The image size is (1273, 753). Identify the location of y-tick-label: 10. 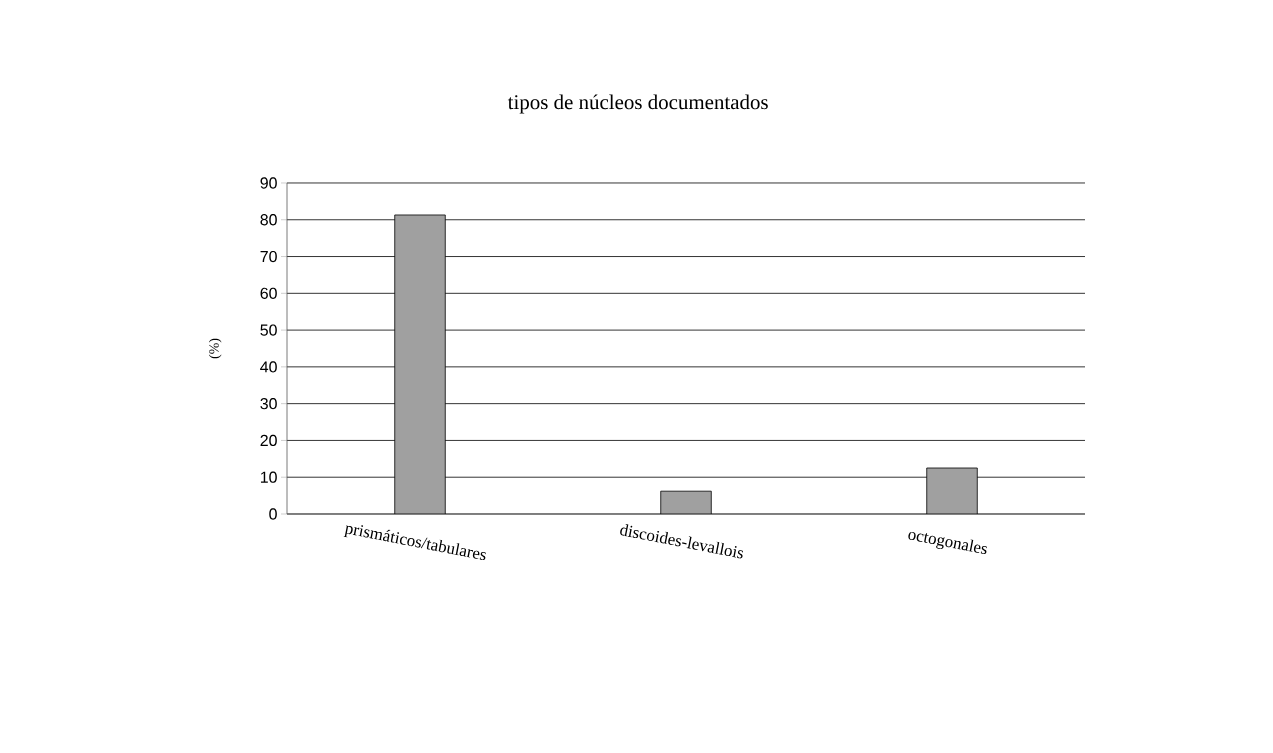
(268, 477).